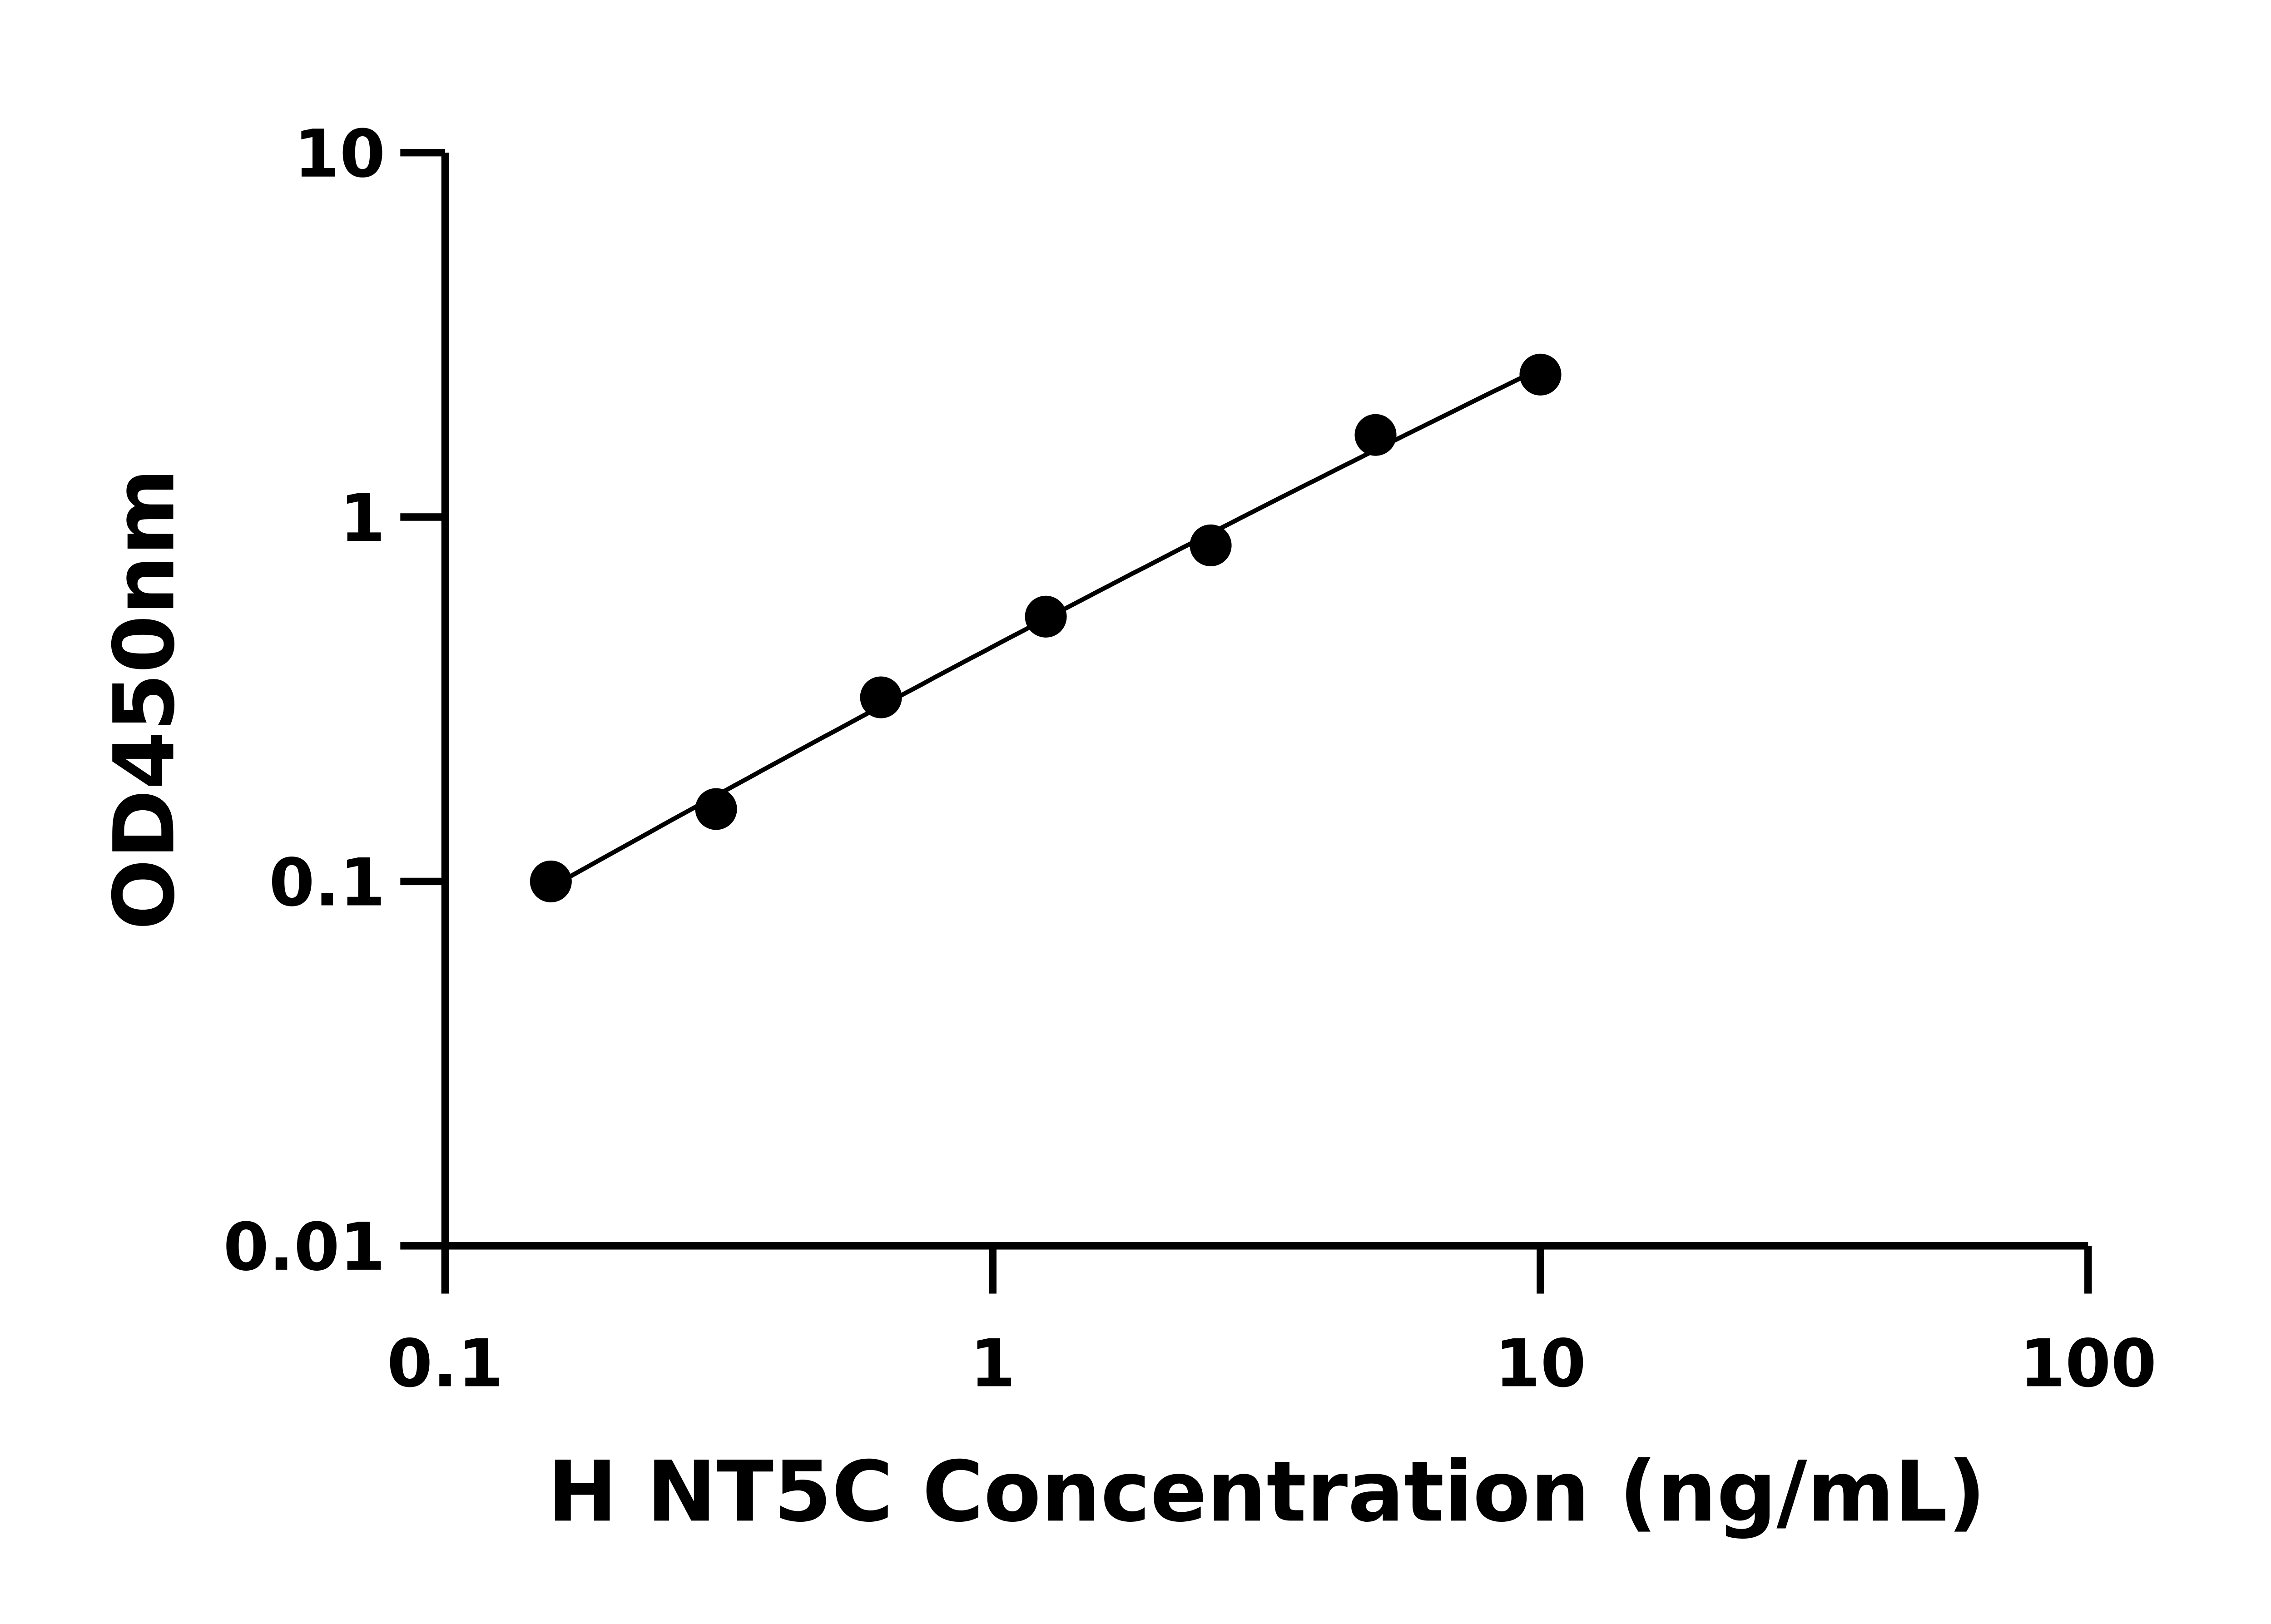  What do you see at coordinates (304, 701) in the screenshot?
I see `y-tick-labels: 0.01 0.1 1 10` at bounding box center [304, 701].